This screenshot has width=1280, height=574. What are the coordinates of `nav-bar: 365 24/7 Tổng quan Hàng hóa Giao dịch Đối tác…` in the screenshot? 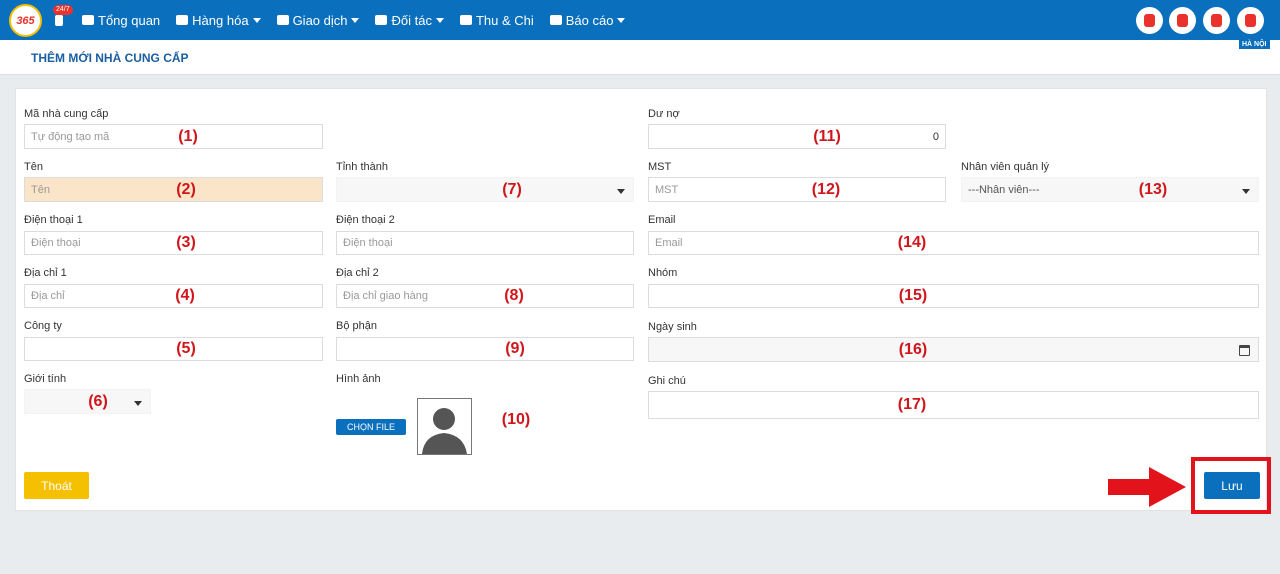 It's located at (640, 20).